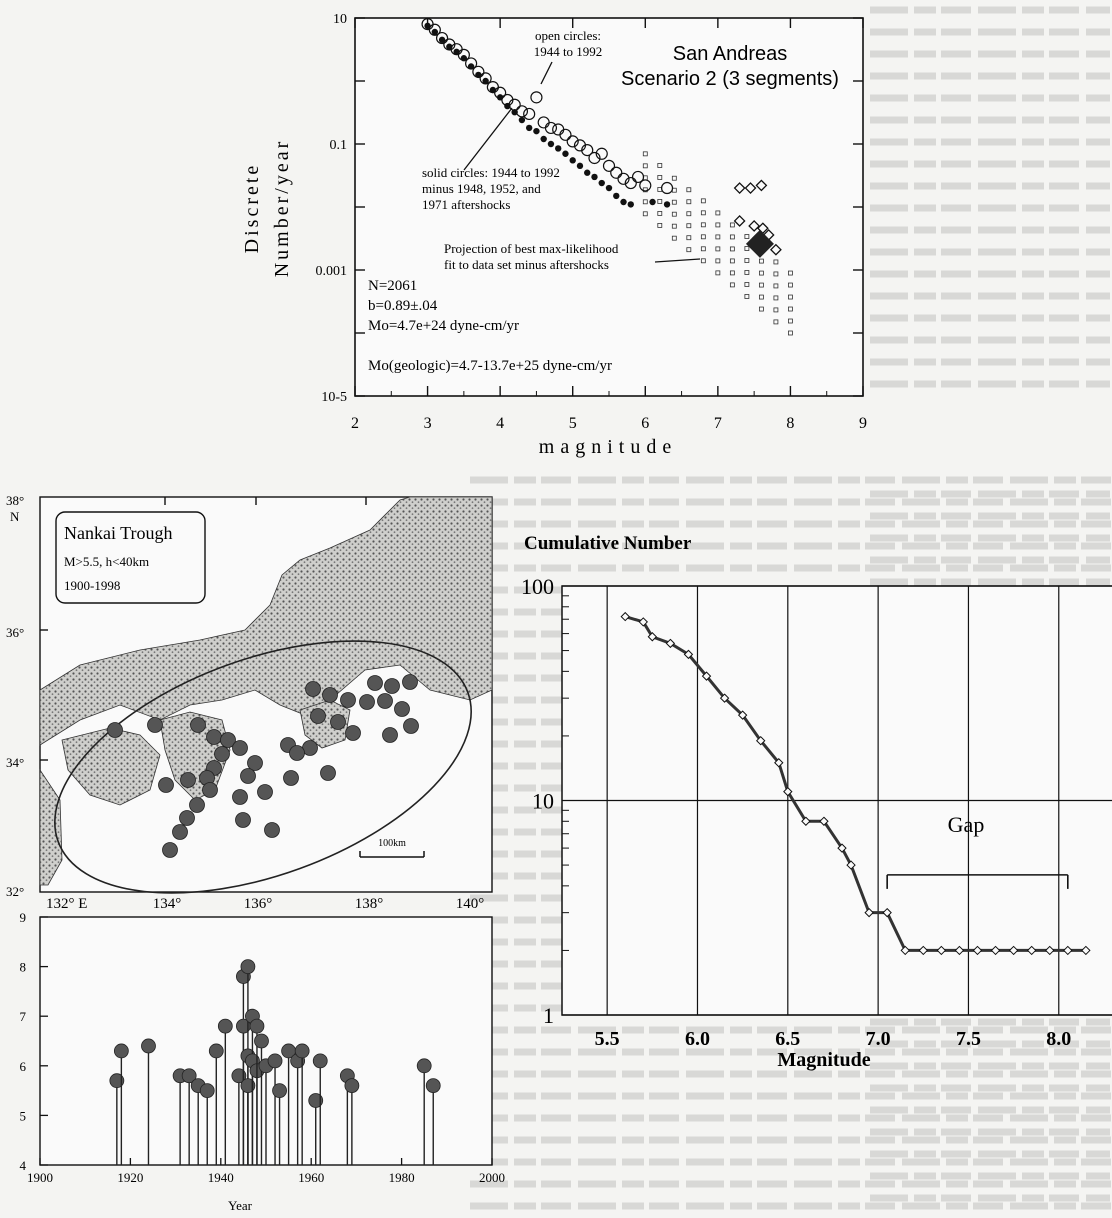 This screenshot has height=1218, width=1112. What do you see at coordinates (863, 423) in the screenshot?
I see `figure-a-xtick-label: 9` at bounding box center [863, 423].